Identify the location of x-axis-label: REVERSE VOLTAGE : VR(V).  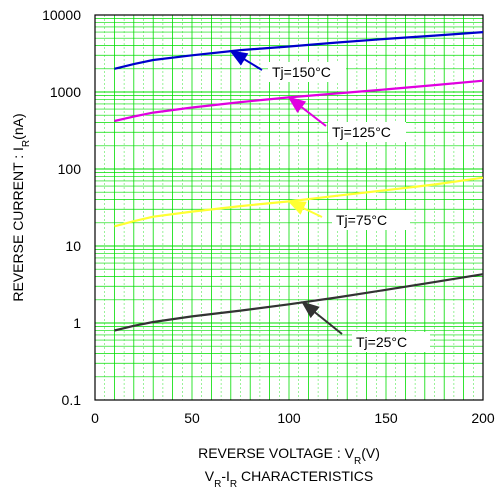
(289, 456).